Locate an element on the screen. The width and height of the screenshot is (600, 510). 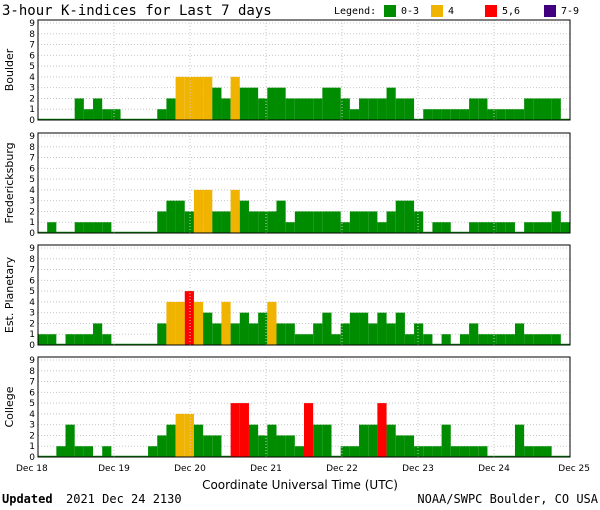
x-tick-label: Dec 23 is located at coordinates (418, 469).